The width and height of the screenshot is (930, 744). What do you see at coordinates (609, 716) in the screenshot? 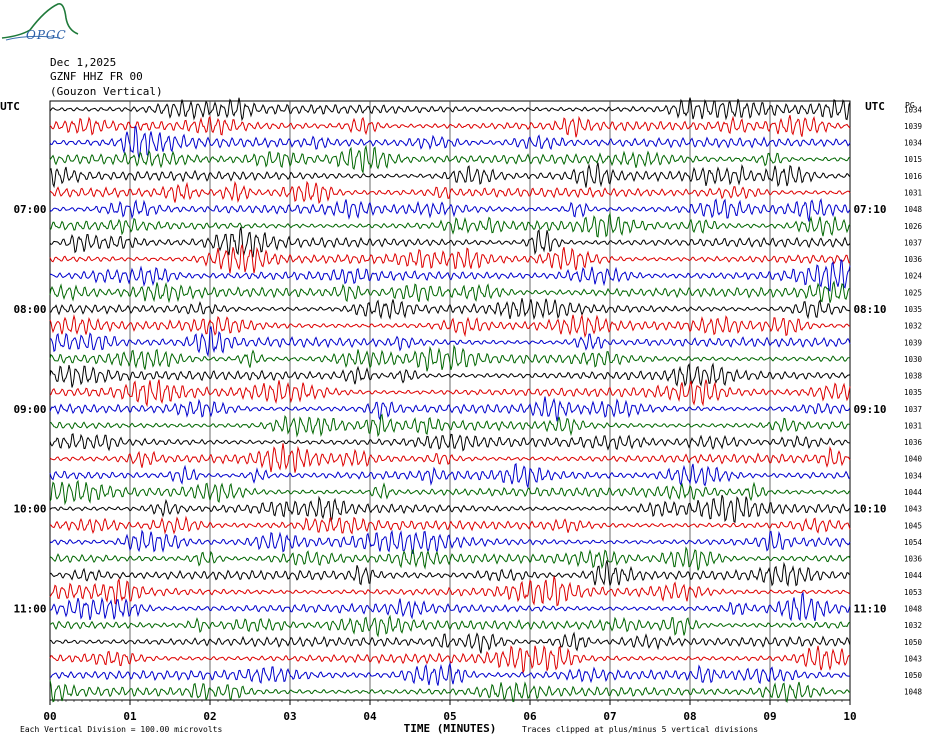
I see `x-tick-label: 07` at bounding box center [609, 716].